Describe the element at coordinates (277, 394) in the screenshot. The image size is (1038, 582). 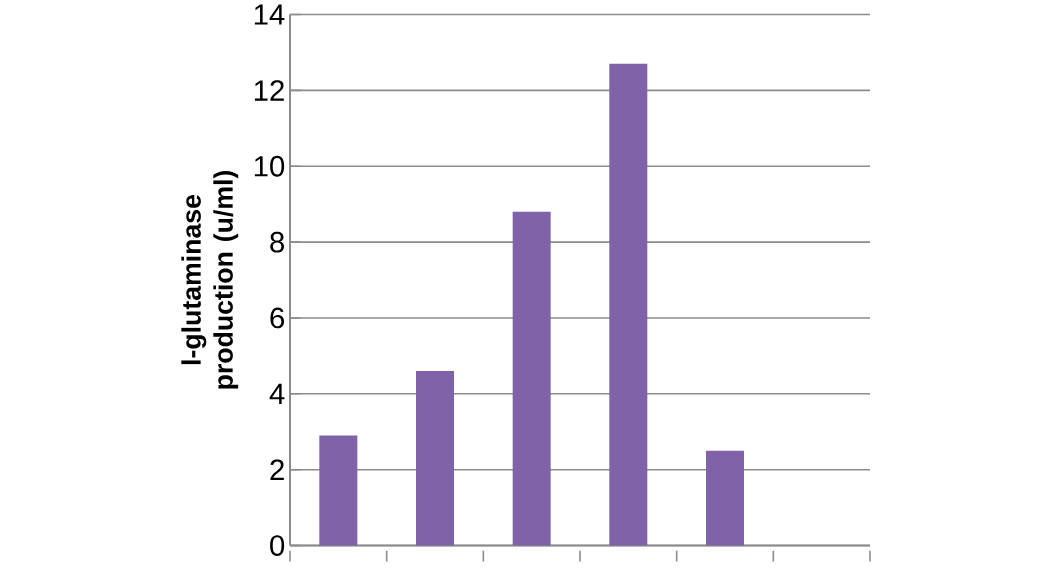
I see `y-tick-label: 4` at that location.